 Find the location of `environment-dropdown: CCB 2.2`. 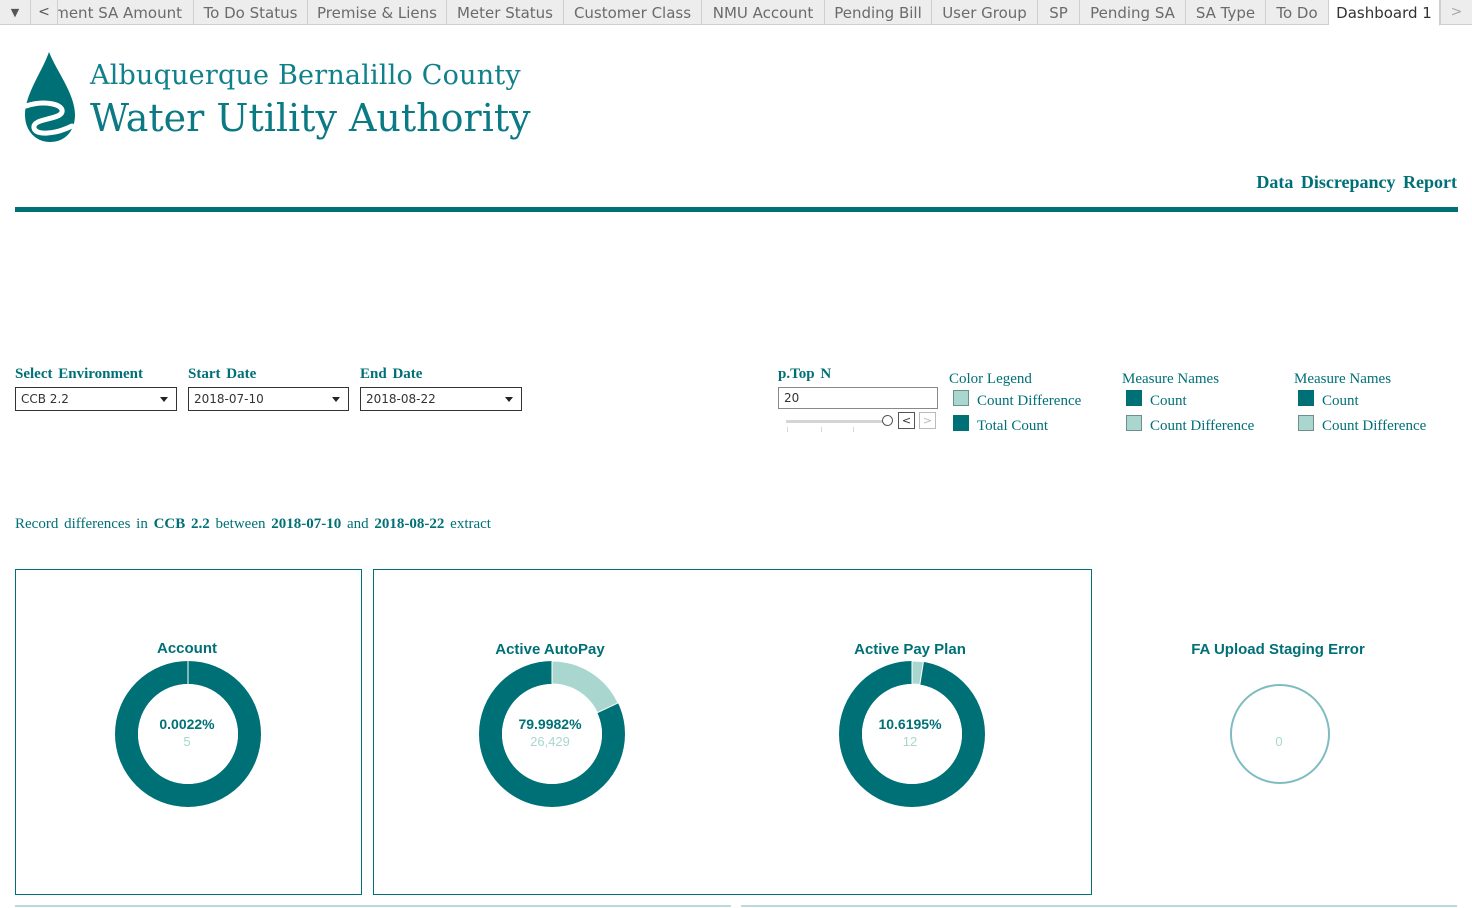

environment-dropdown: CCB 2.2 is located at coordinates (96, 399).